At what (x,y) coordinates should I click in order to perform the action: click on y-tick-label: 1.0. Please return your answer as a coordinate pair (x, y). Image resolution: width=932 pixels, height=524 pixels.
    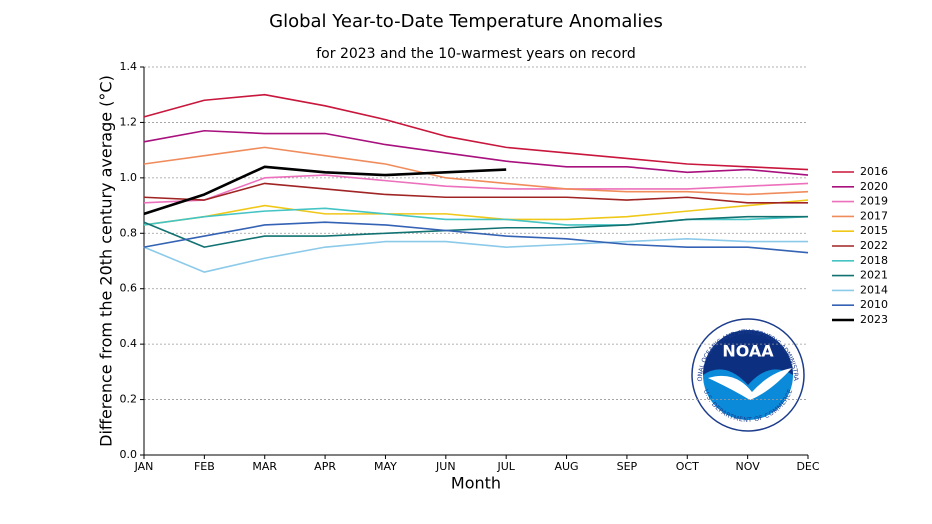
    Looking at the image, I should click on (129, 177).